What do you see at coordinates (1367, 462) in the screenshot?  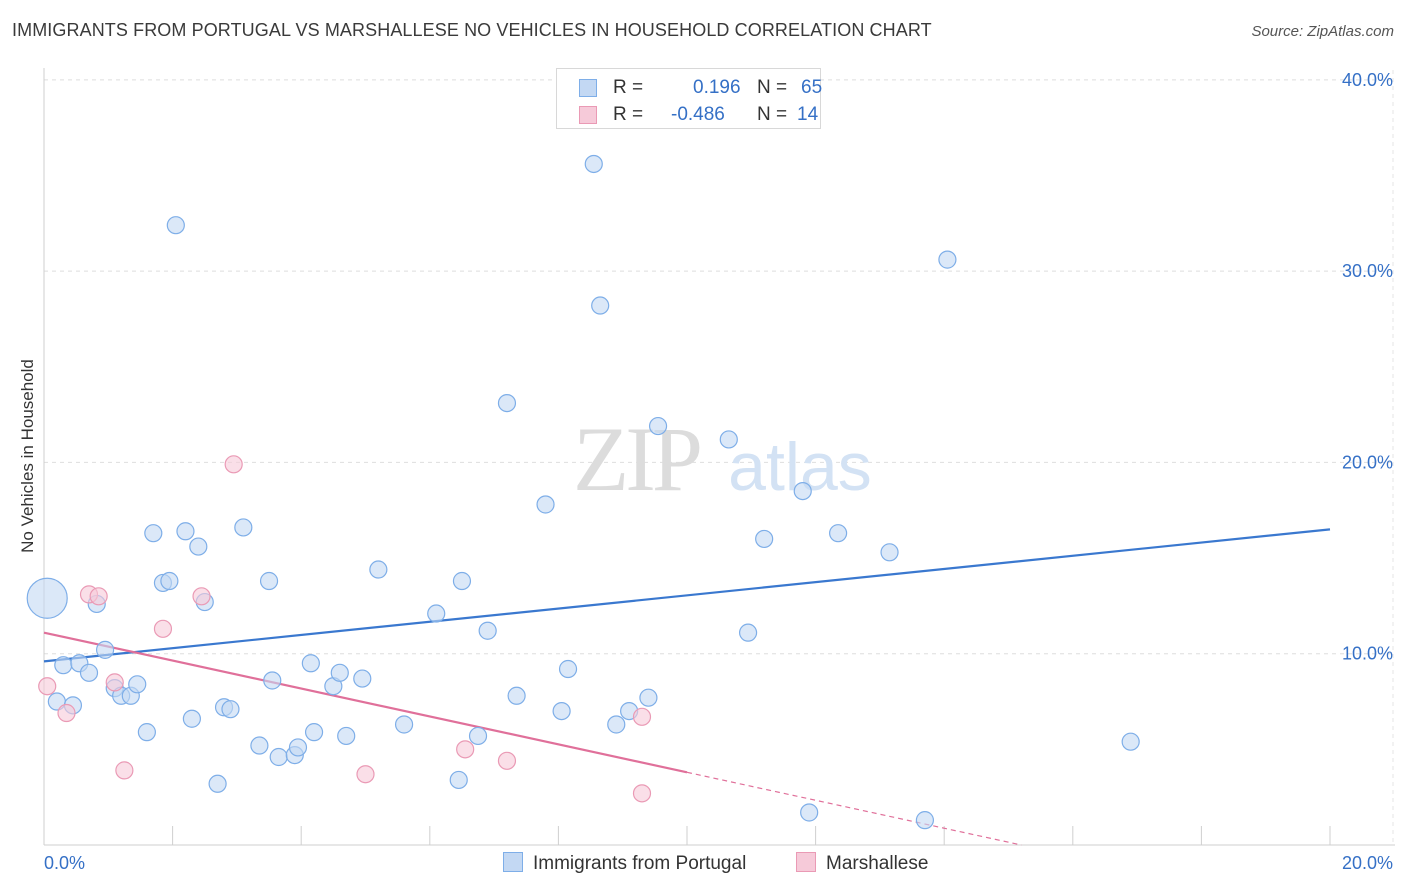 I see `y-tick-label: 20.0%` at bounding box center [1367, 462].